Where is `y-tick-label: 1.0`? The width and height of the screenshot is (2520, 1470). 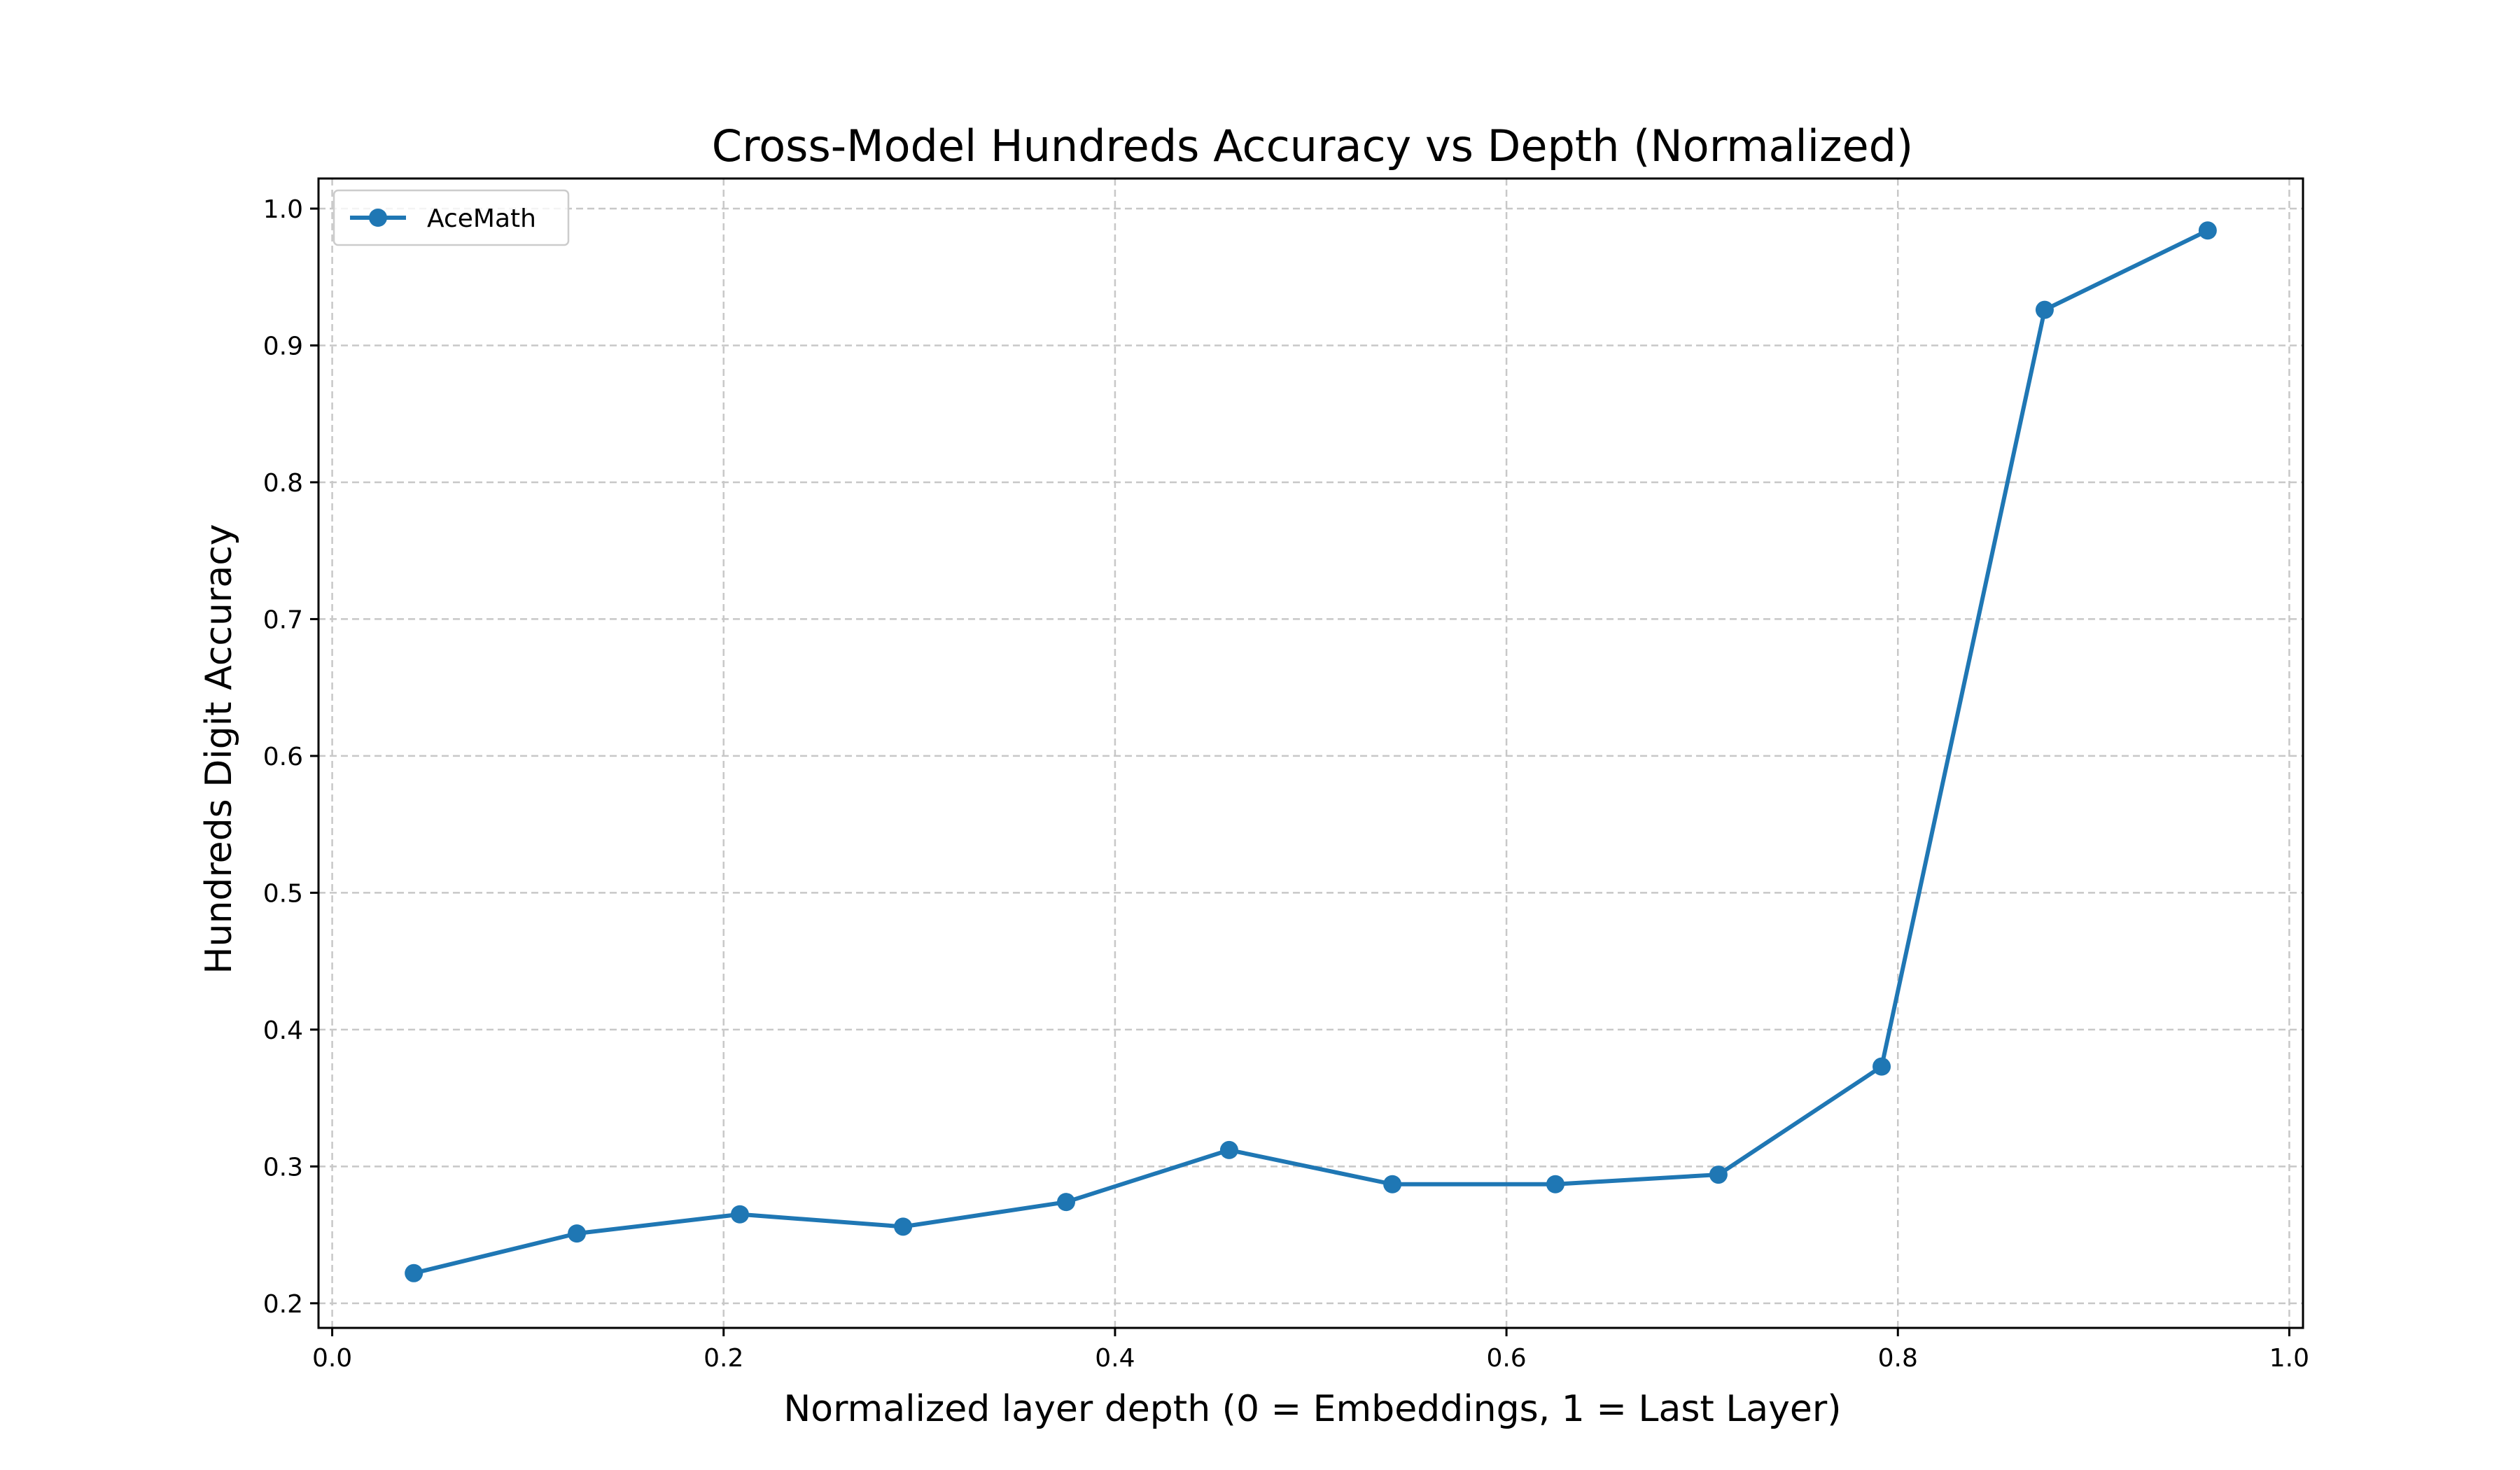 y-tick-label: 1.0 is located at coordinates (283, 209).